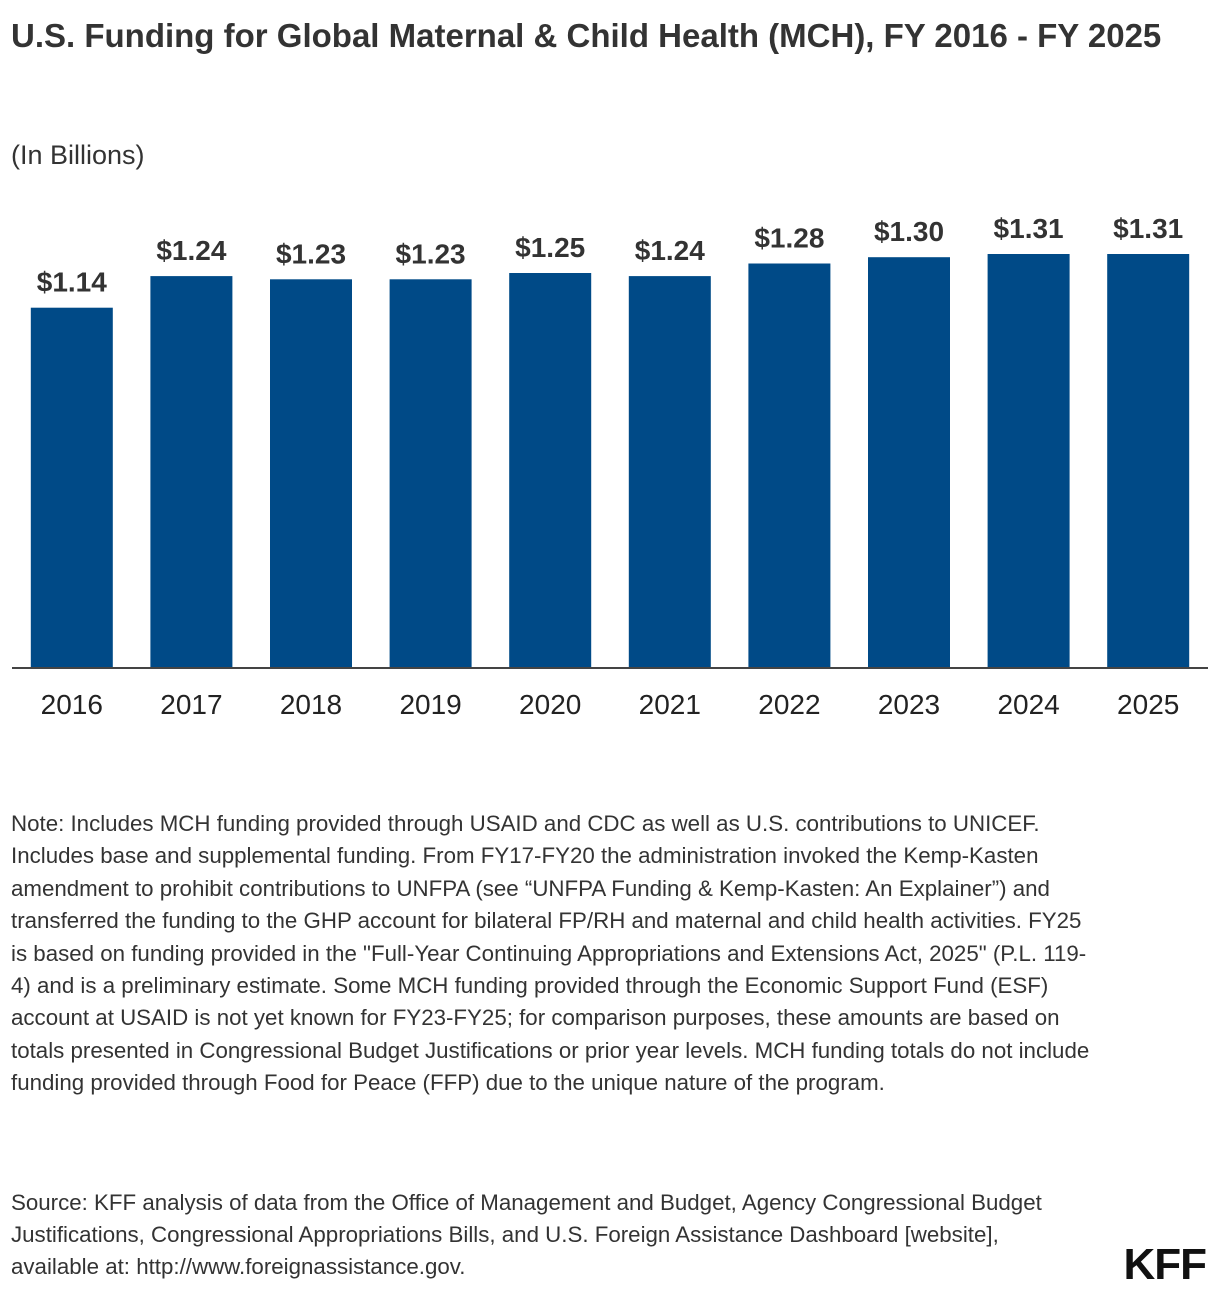 The width and height of the screenshot is (1220, 1298). I want to click on bar-2023, so click(909, 462).